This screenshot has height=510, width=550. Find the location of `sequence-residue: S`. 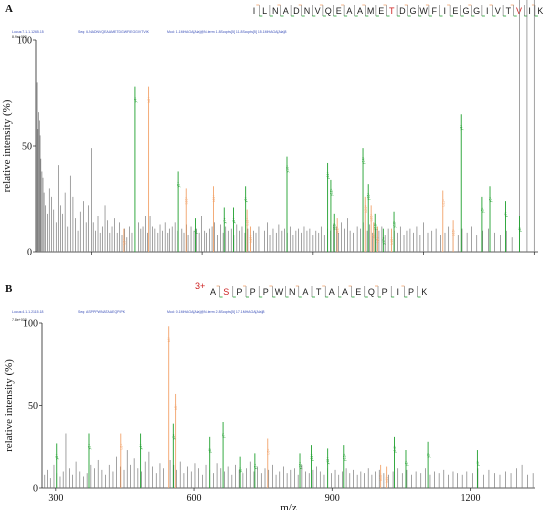

sequence-residue: S is located at coordinates (226, 292).